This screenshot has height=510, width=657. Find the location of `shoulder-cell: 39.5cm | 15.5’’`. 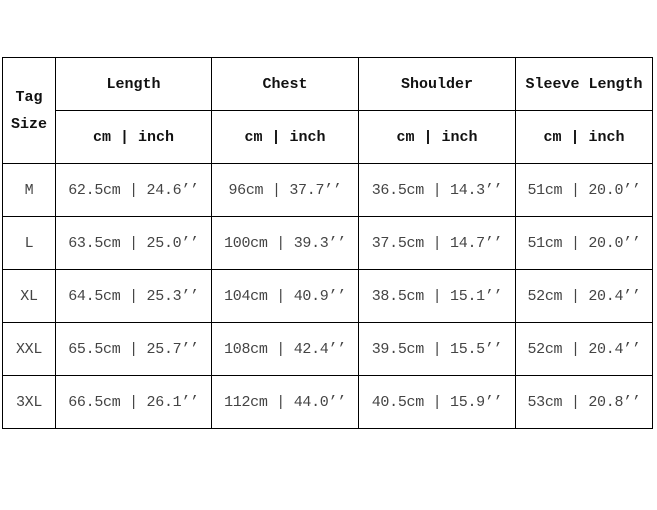

shoulder-cell: 39.5cm | 15.5’’ is located at coordinates (437, 349).